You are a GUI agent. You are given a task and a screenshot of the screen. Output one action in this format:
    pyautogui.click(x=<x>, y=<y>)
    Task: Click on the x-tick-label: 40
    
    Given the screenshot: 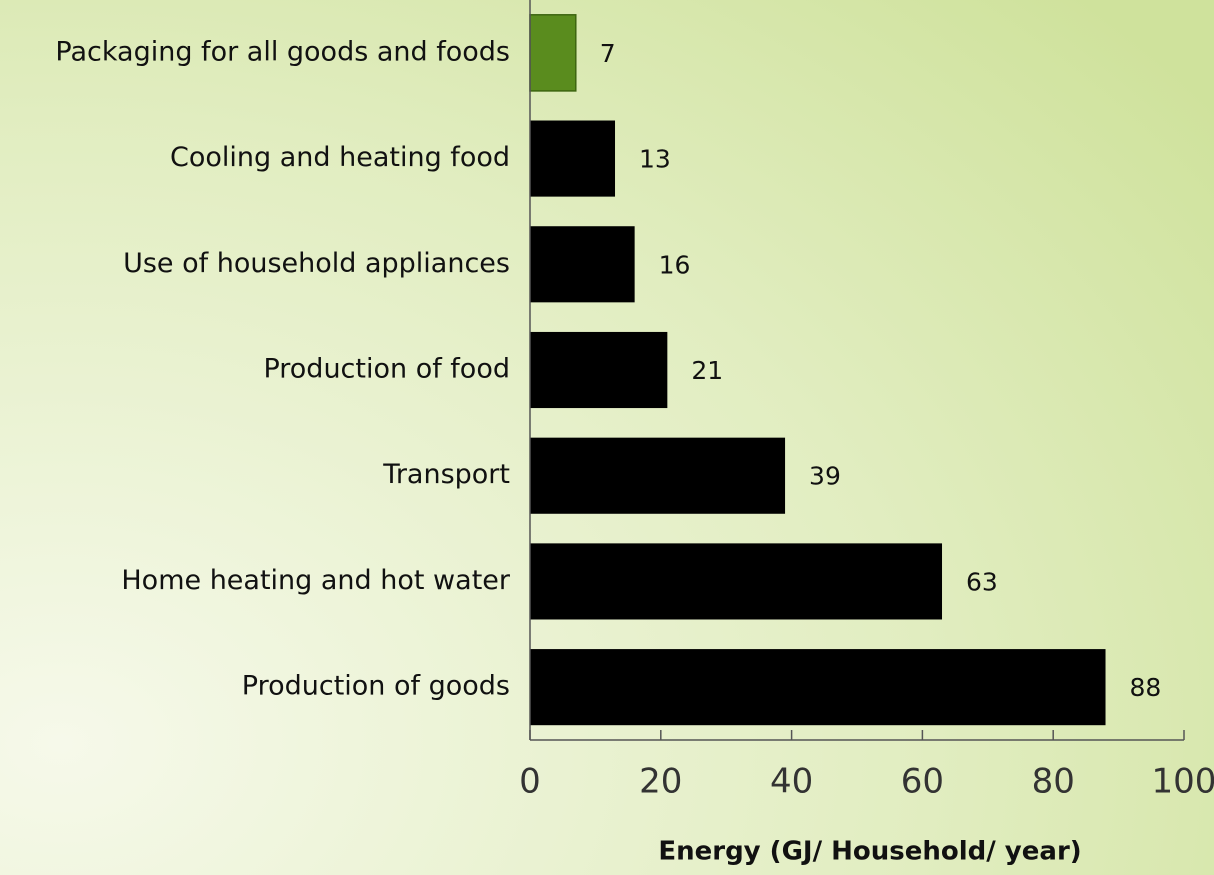 What is the action you would take?
    pyautogui.click(x=791, y=782)
    